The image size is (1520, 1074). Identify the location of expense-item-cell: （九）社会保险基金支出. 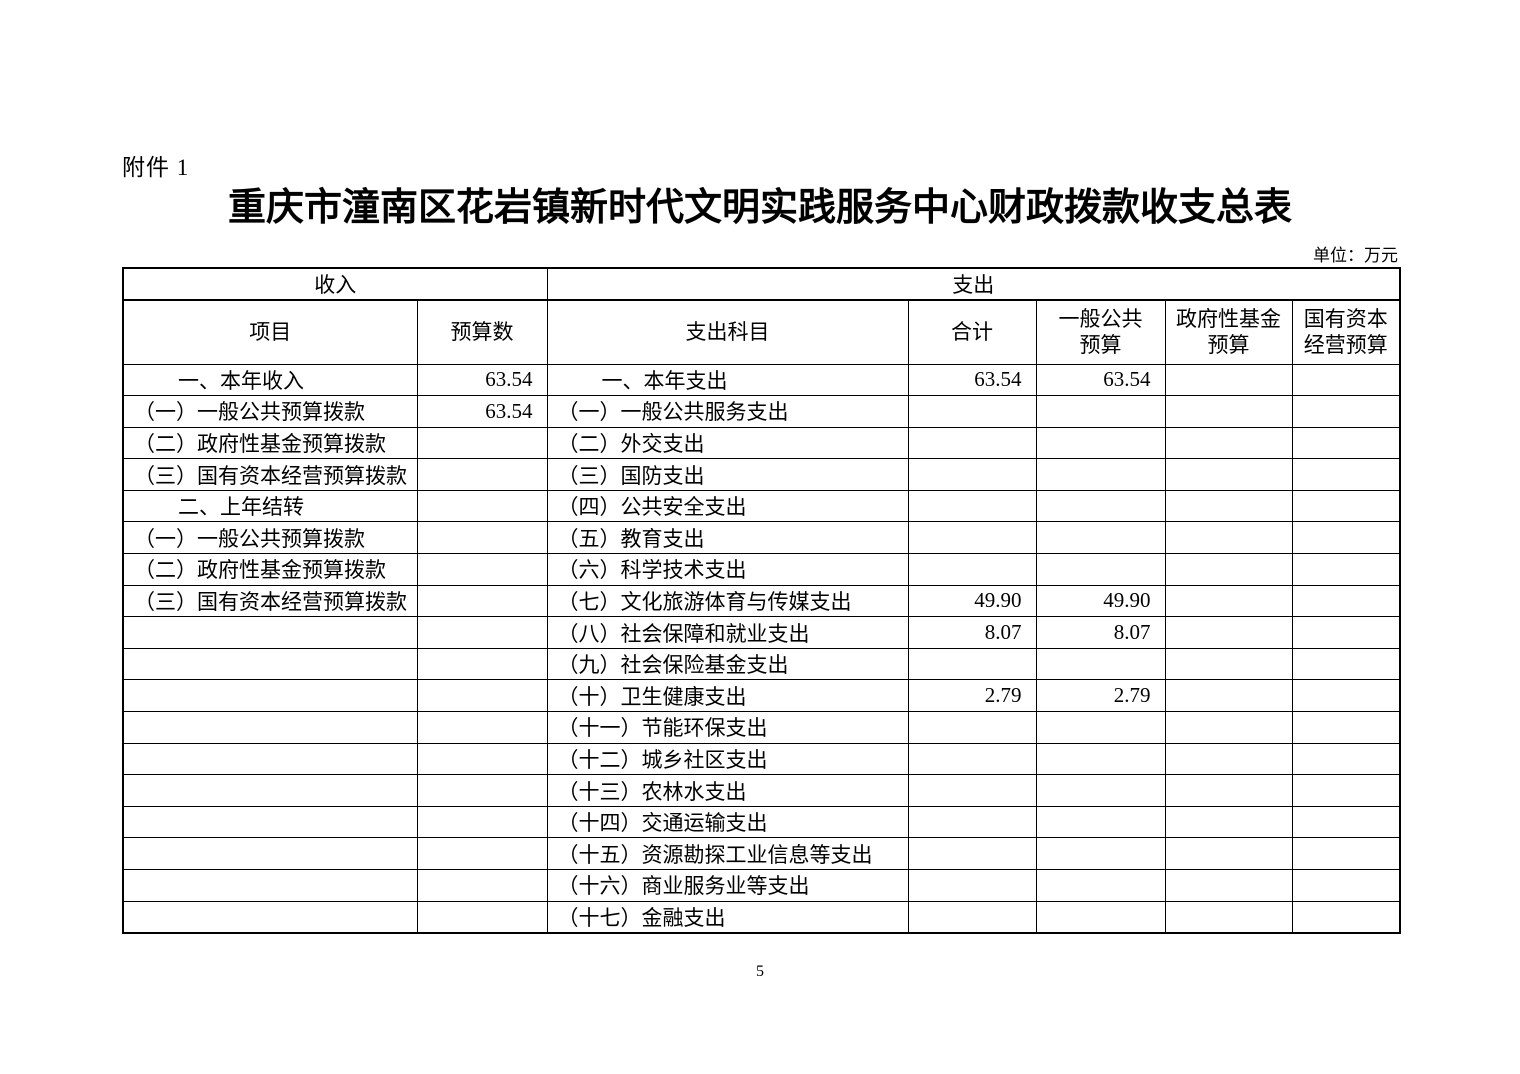
(727, 664).